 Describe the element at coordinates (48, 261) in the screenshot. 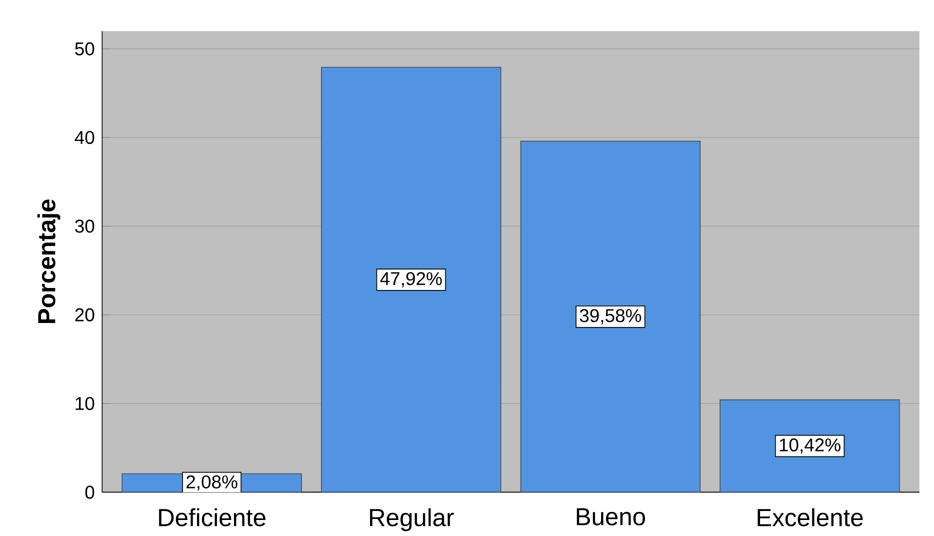

I see `y-axis-title: Porcentaje` at that location.